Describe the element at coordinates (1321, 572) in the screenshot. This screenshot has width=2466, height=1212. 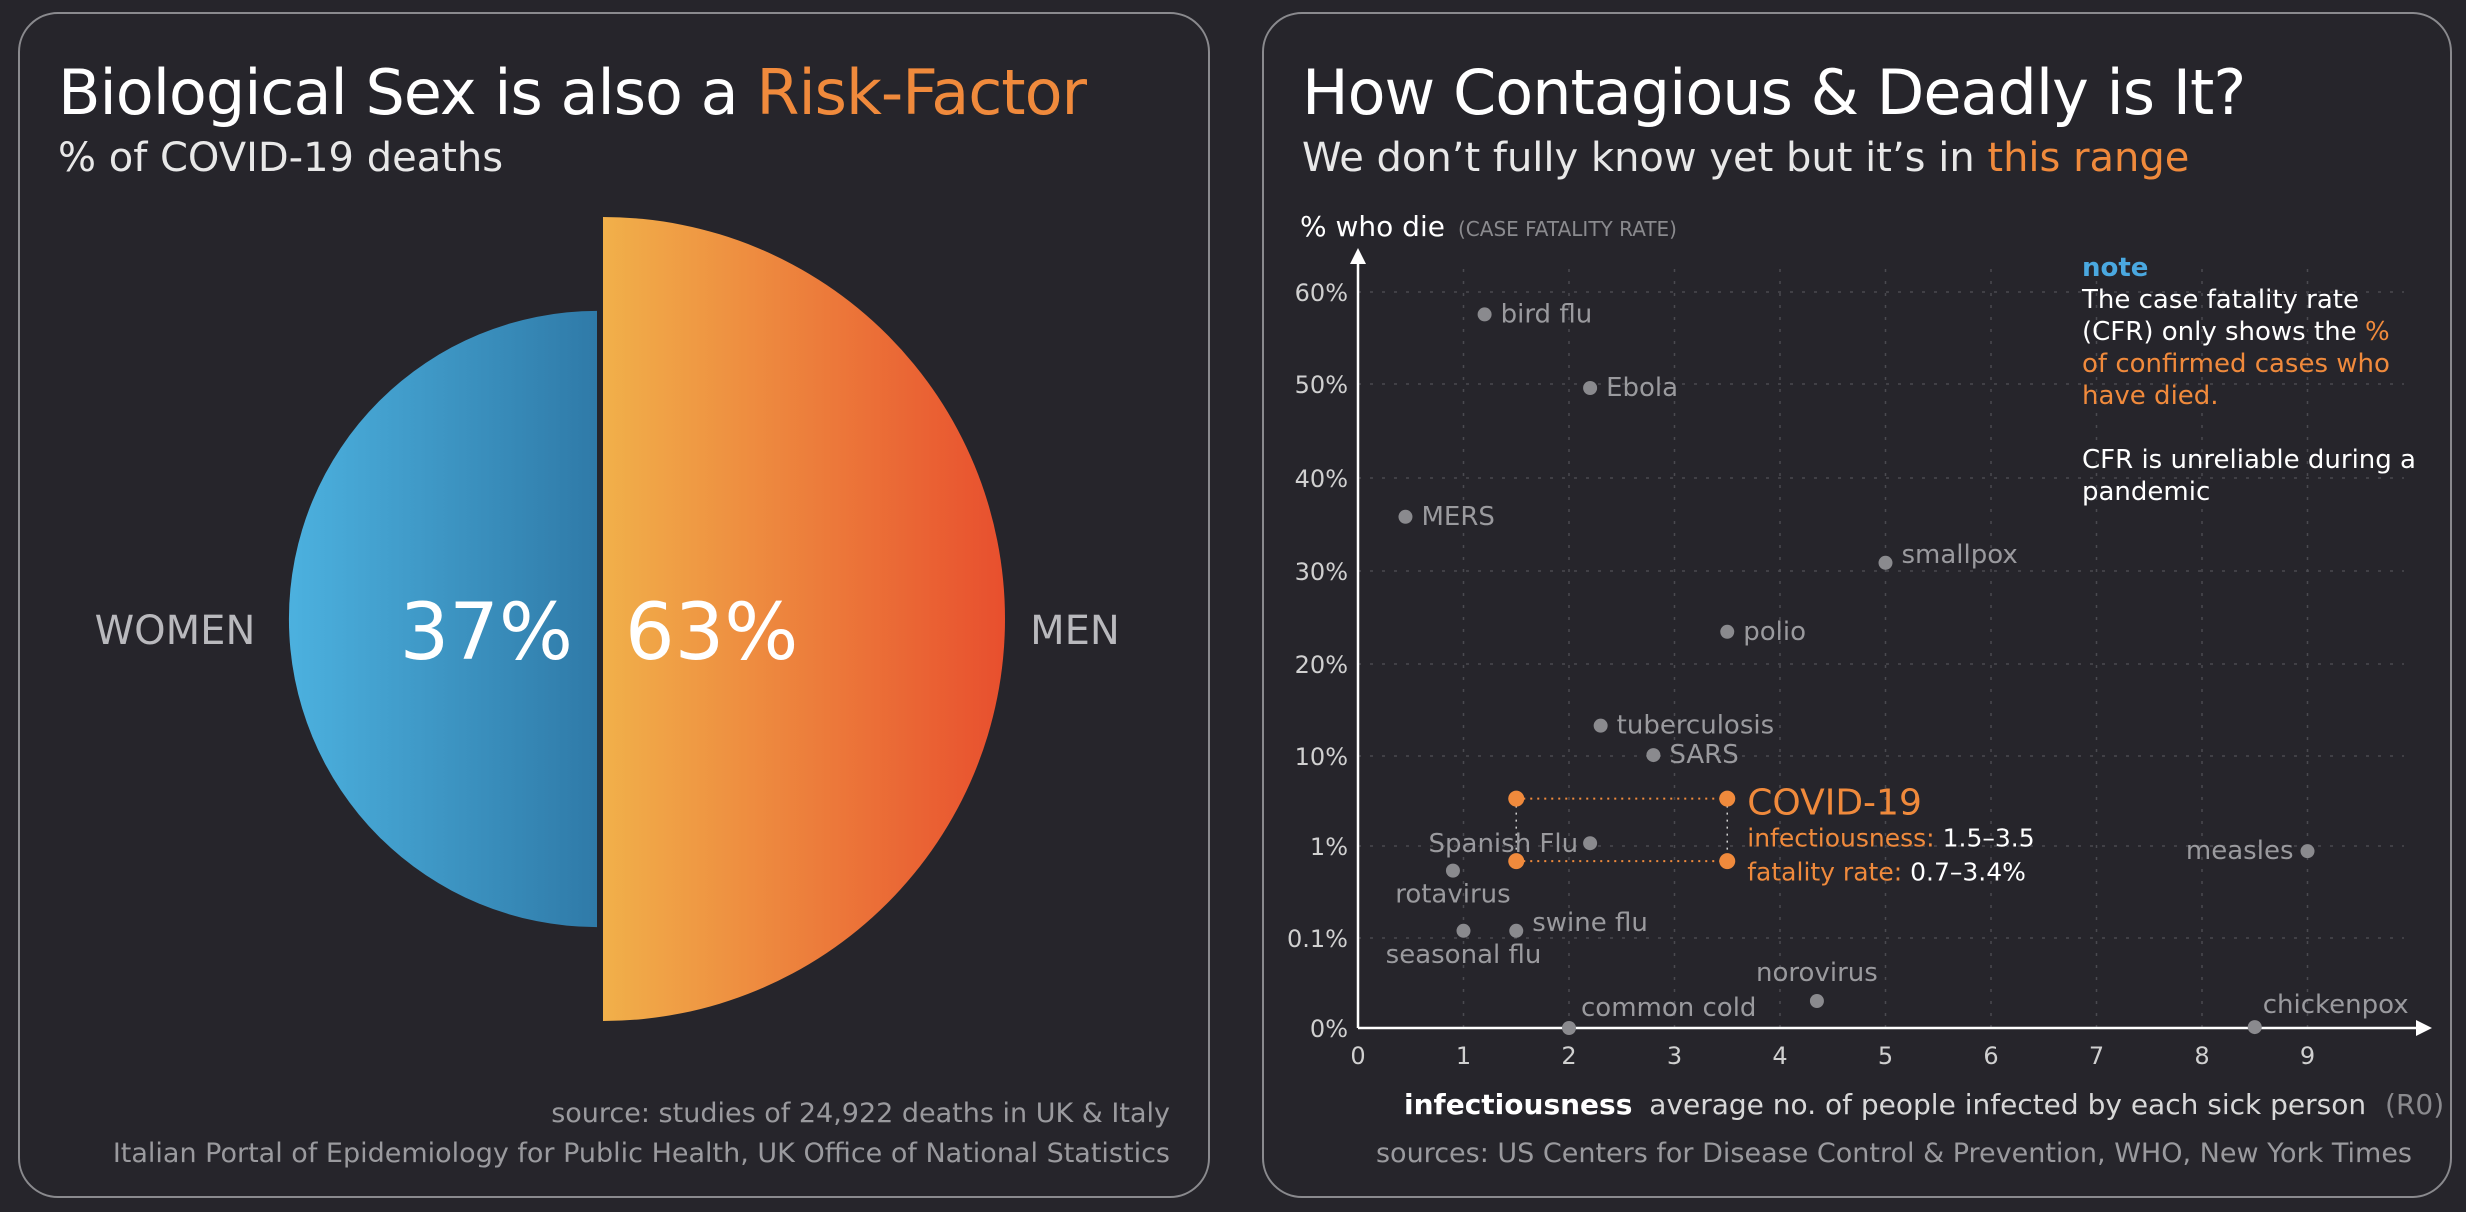
I see `y-tick-label: 30%` at that location.